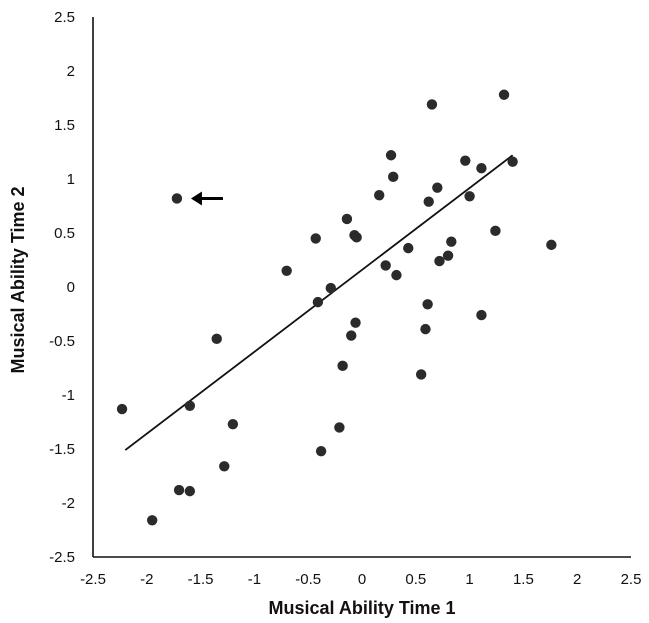 The image size is (649, 623). I want to click on y-tick-label: -0.5, so click(62, 341).